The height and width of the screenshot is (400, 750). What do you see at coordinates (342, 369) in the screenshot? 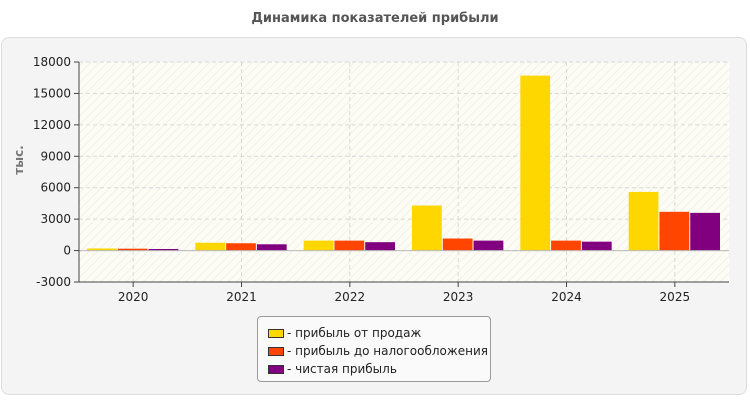
I see `legend-label: - чистая прибыль` at bounding box center [342, 369].